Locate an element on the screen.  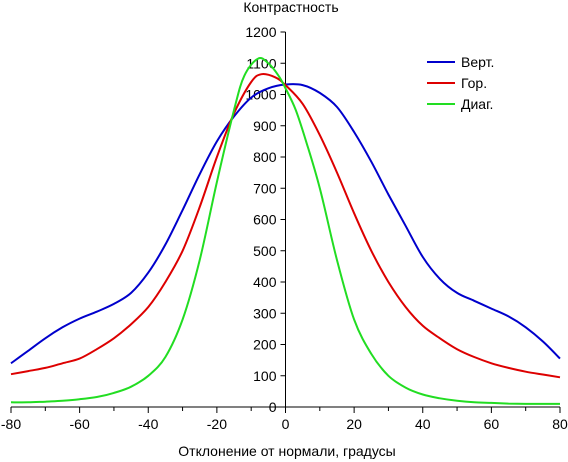
y-tick-label: 500 is located at coordinates (265, 251).